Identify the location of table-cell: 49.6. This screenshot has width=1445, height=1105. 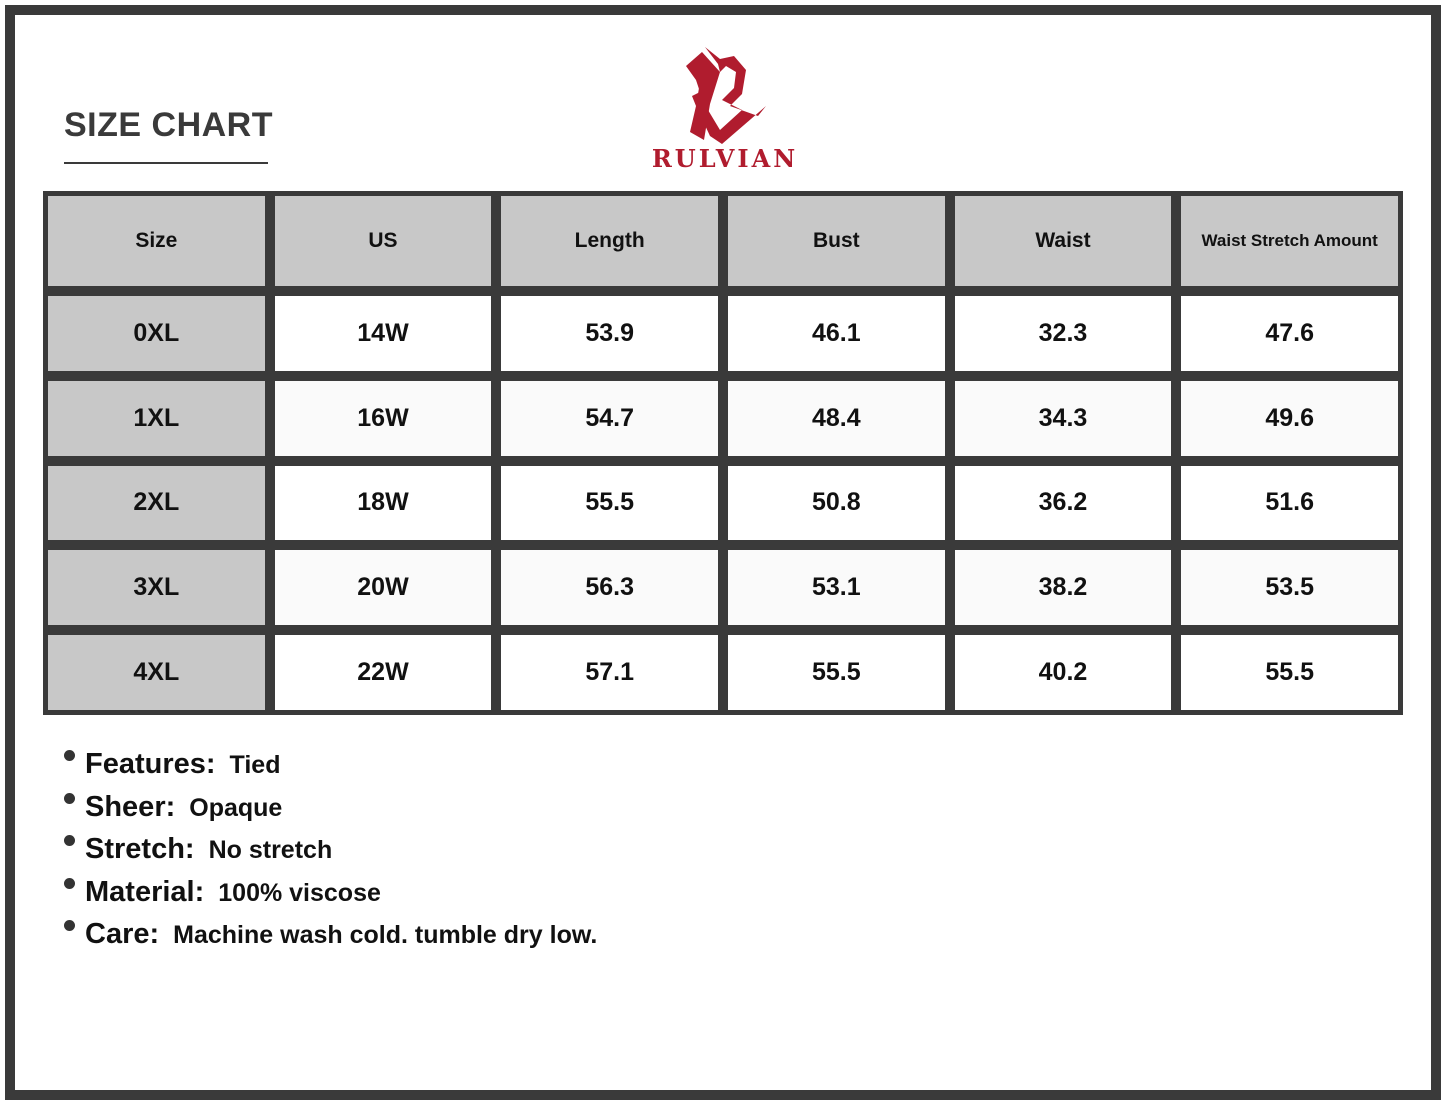
(1289, 418).